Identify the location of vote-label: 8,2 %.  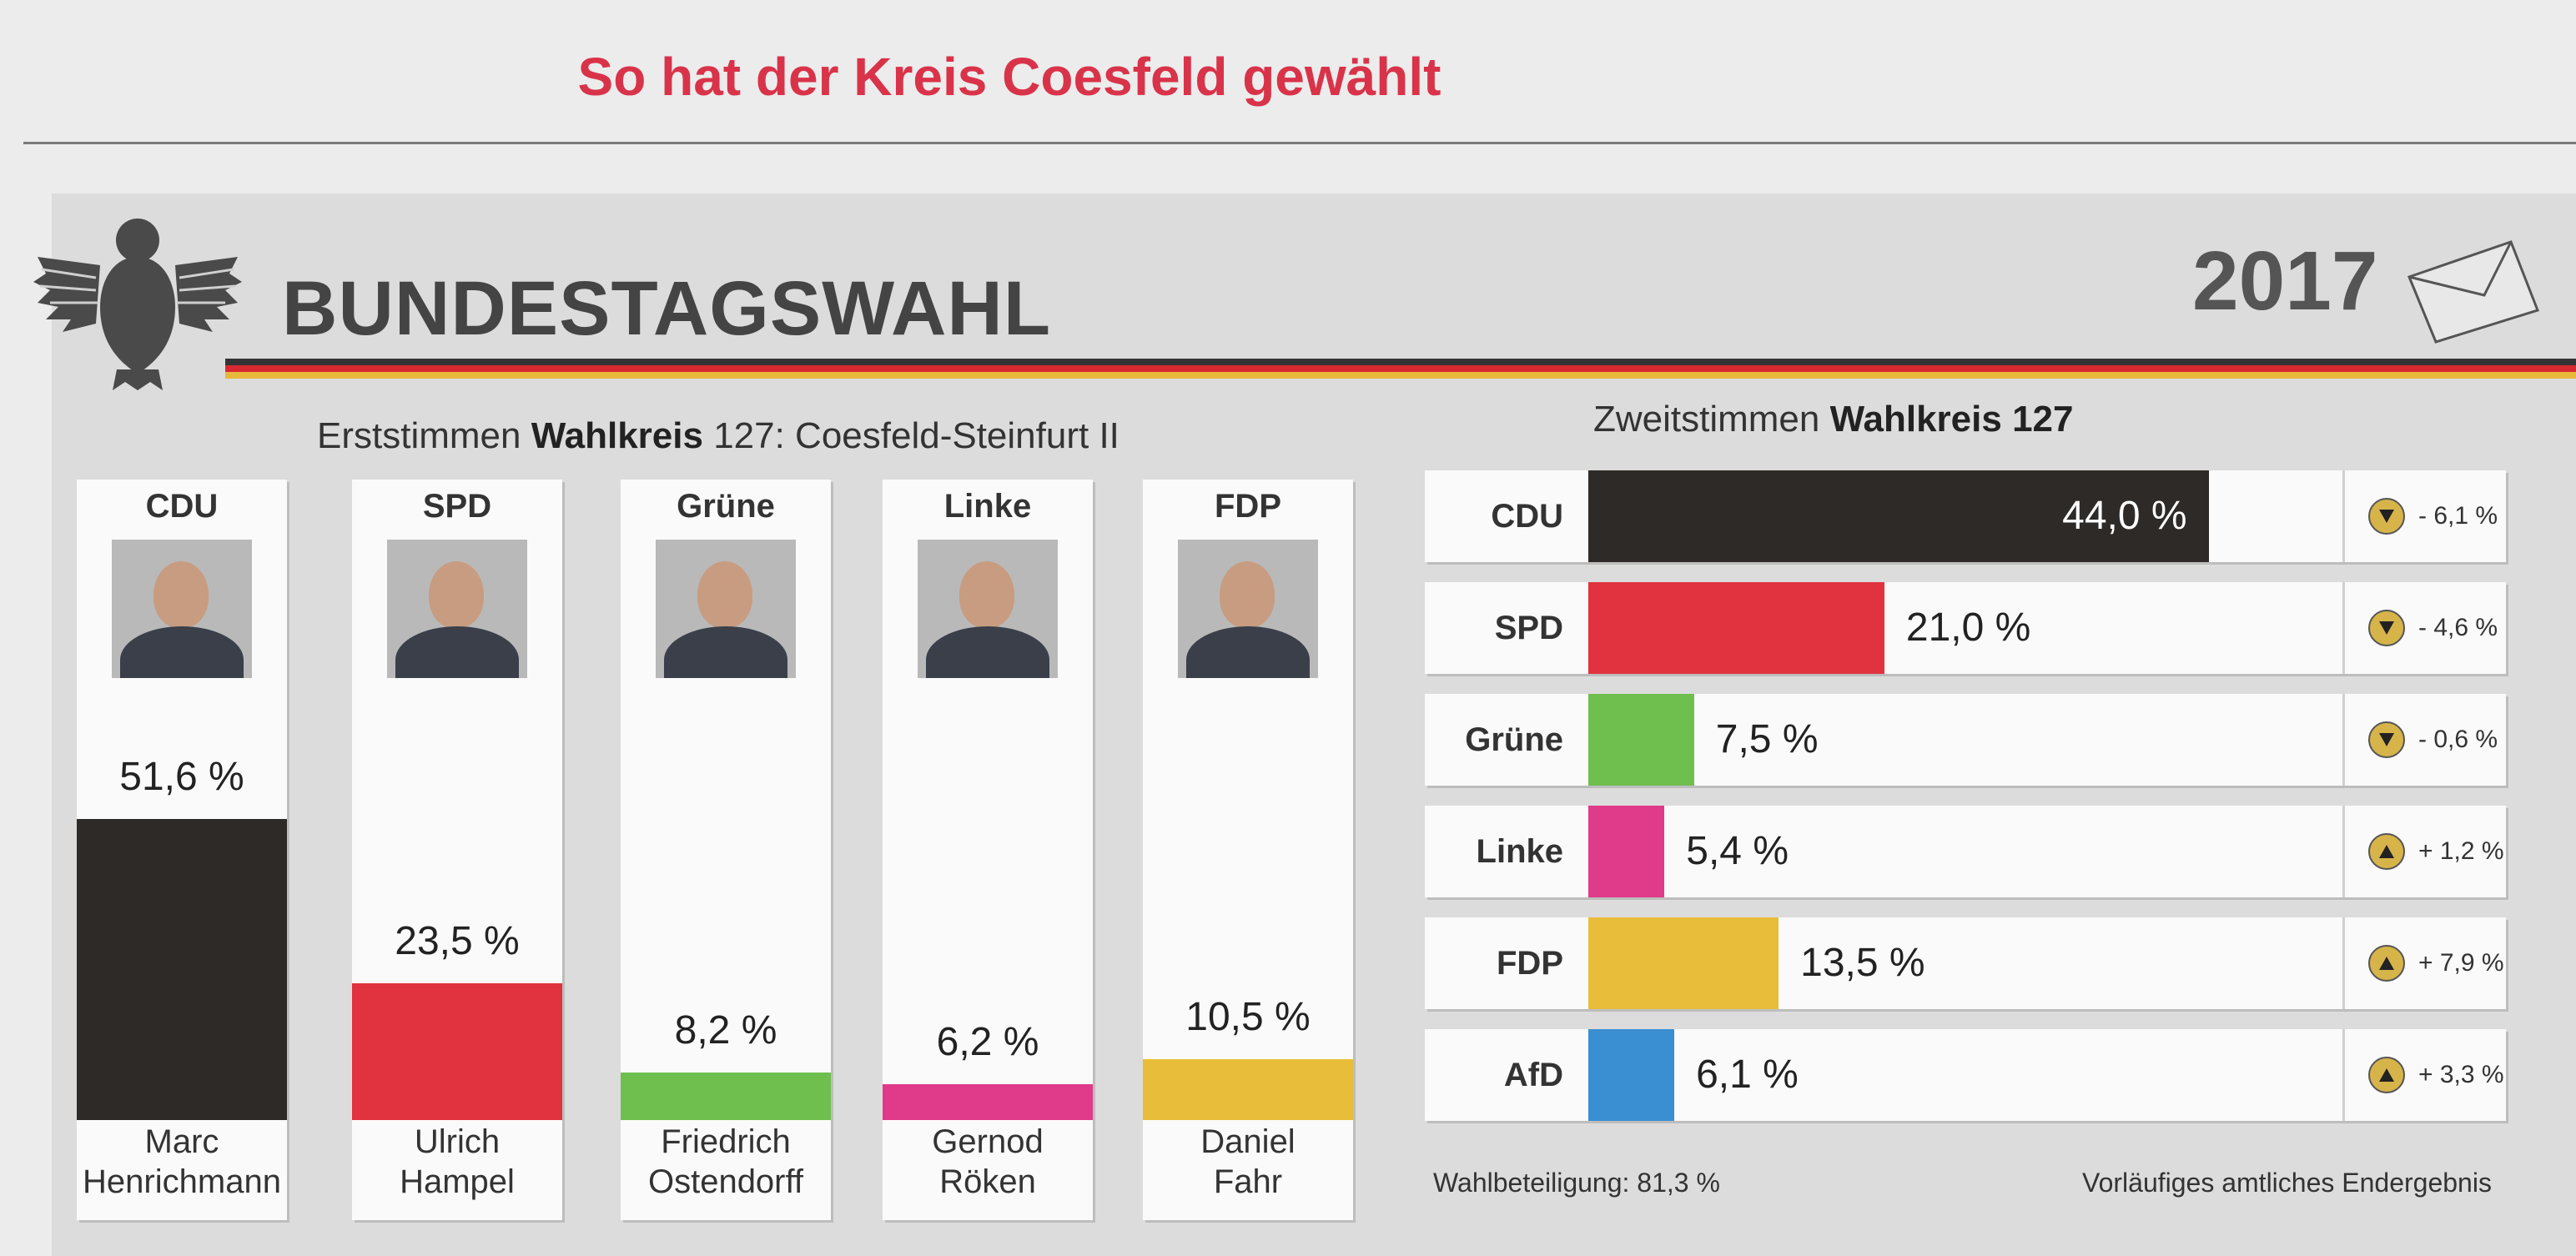
(725, 1030).